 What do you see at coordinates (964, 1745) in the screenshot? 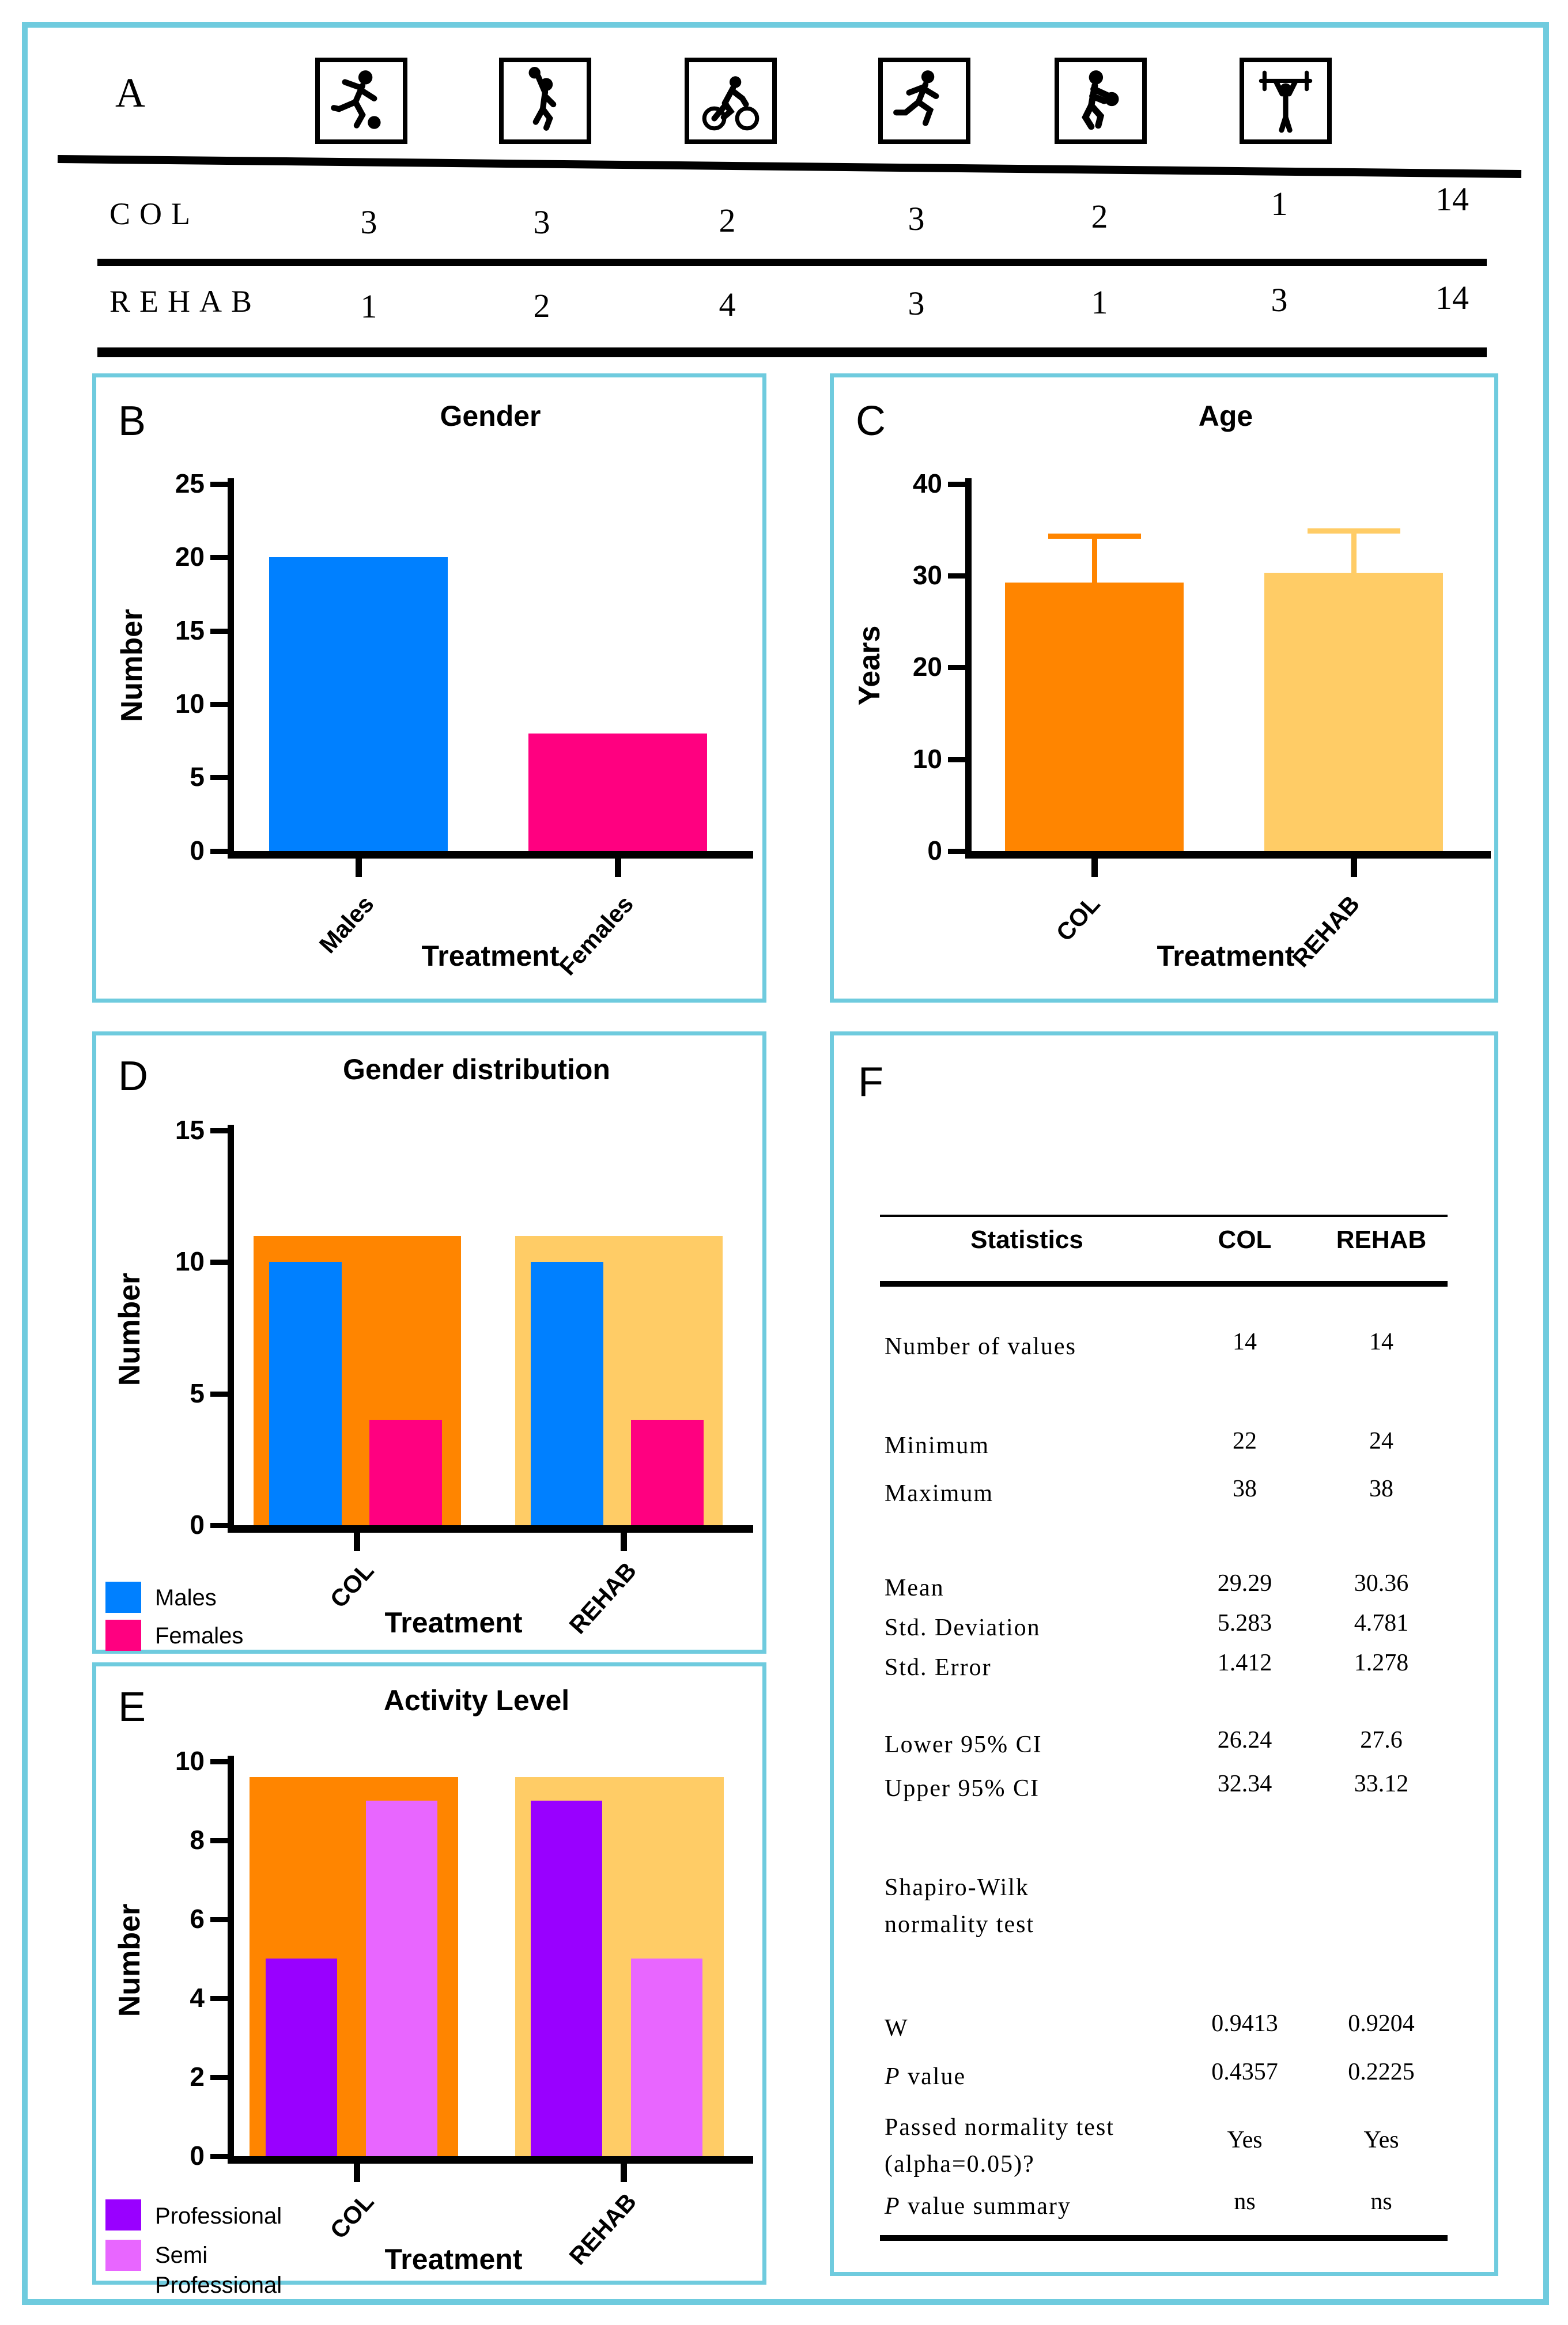
I see `stats-row-label: Lower 95% CI` at bounding box center [964, 1745].